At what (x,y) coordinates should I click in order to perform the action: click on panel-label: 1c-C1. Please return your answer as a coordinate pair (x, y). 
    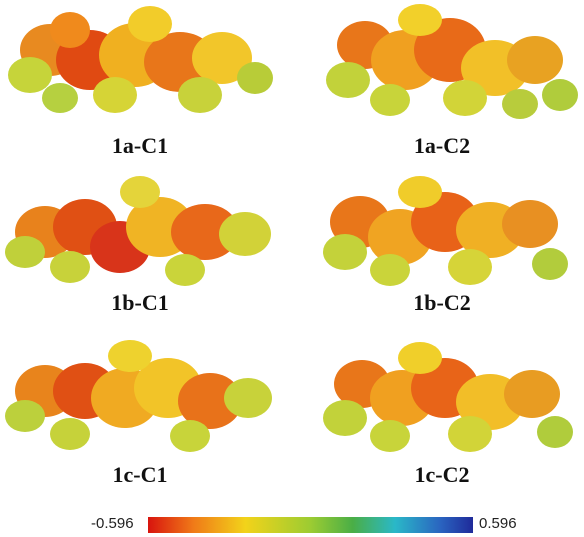
    Looking at the image, I should click on (140, 474).